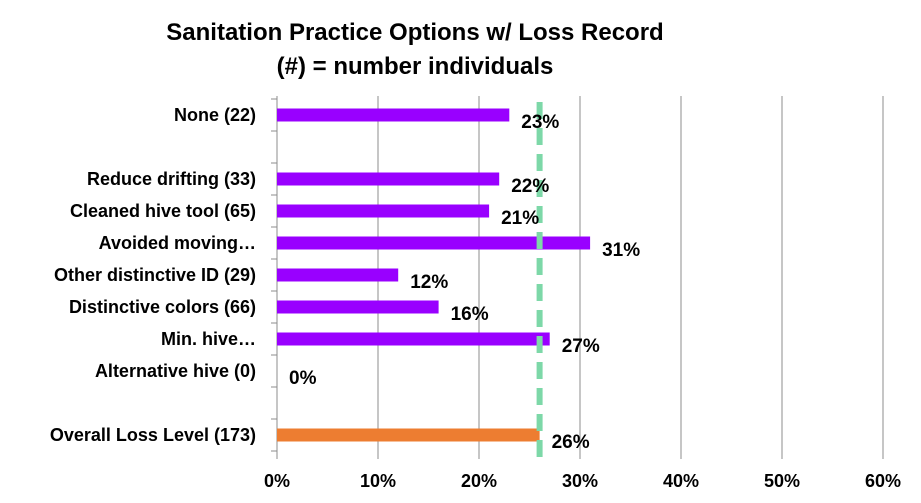  What do you see at coordinates (621, 250) in the screenshot?
I see `data-label: 31%` at bounding box center [621, 250].